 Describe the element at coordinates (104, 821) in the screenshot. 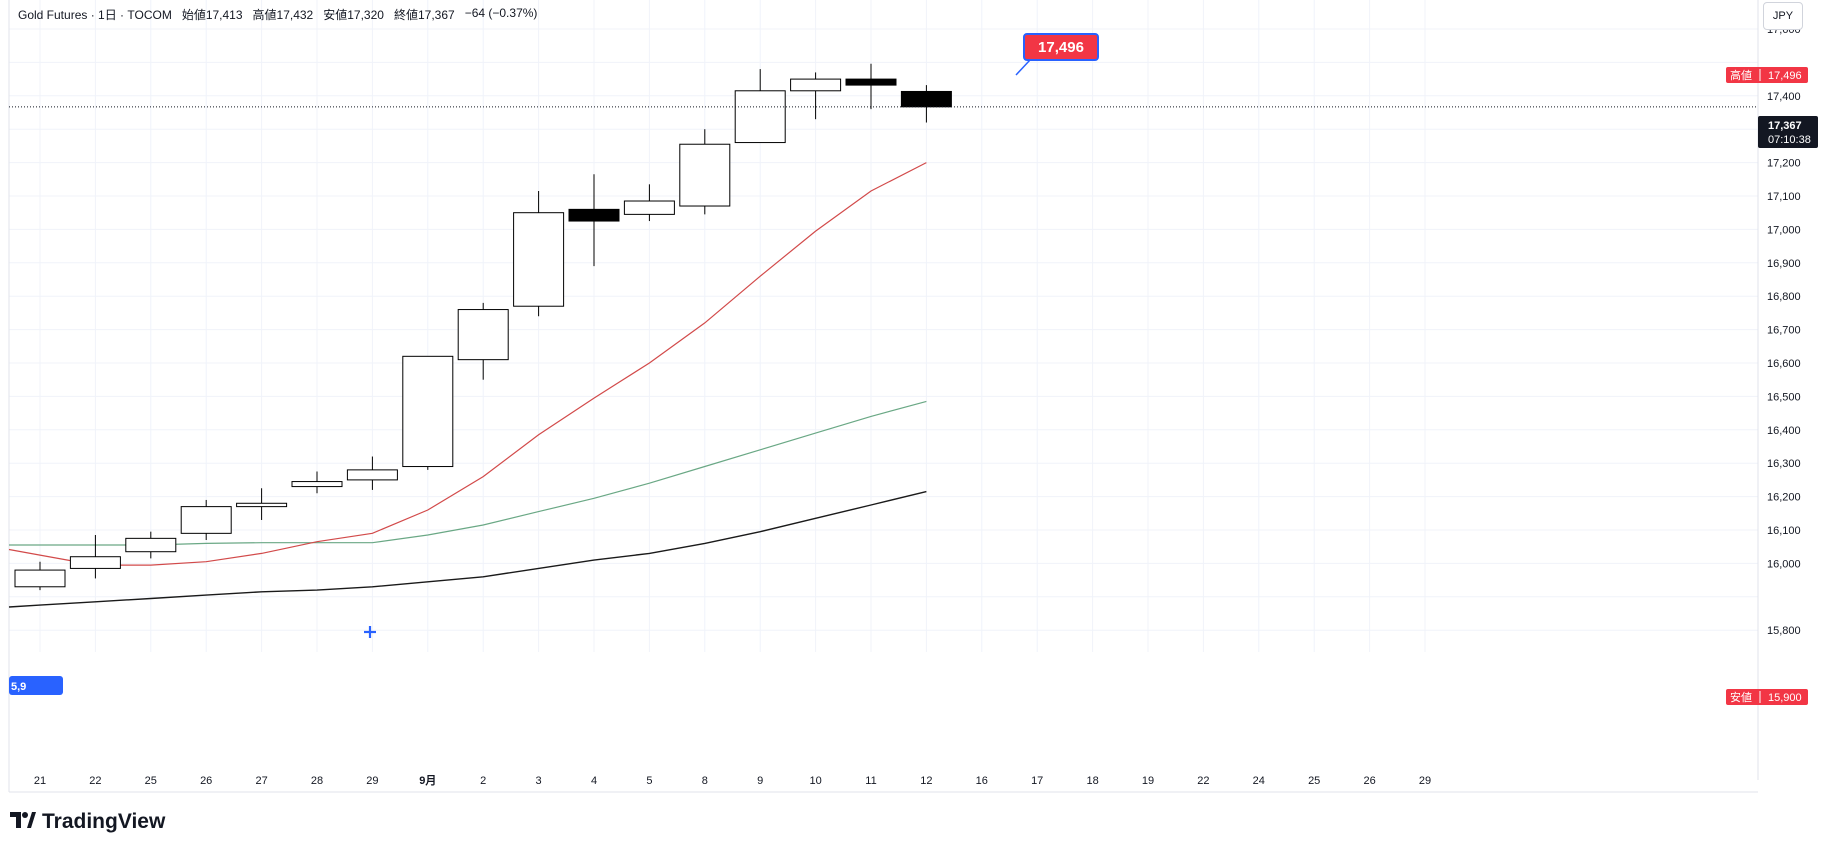

I see `brand-name: TradingView` at that location.